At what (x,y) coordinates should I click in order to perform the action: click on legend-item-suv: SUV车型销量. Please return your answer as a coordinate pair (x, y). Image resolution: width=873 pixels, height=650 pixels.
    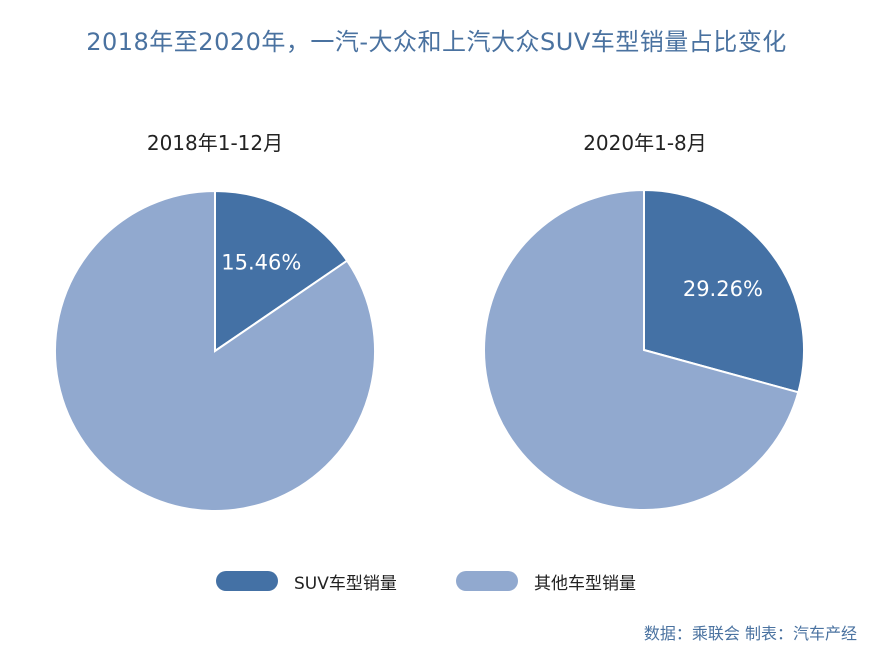
    Looking at the image, I should click on (306, 581).